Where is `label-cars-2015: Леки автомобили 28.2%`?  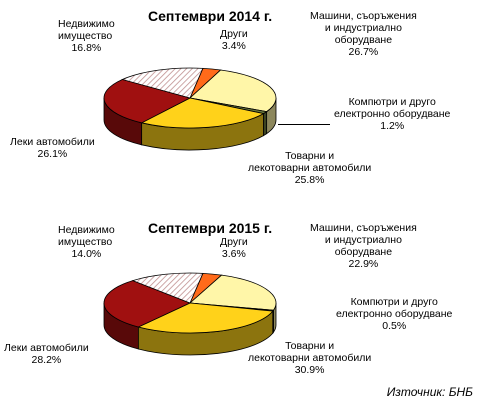 label-cars-2015: Леки автомобили 28.2% is located at coordinates (46, 354).